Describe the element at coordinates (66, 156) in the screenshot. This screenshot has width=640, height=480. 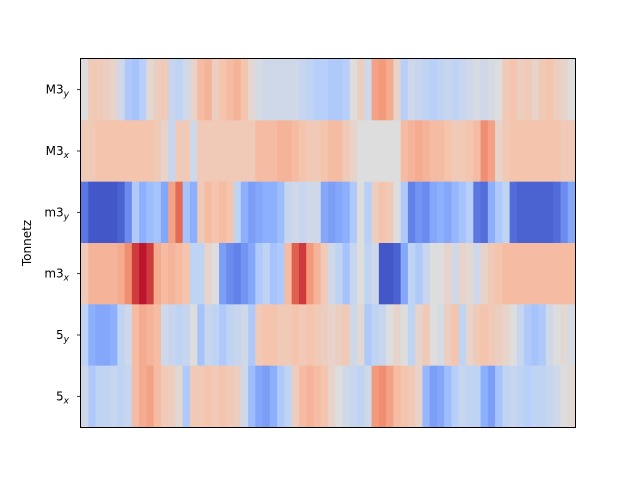
I see `y-tick-label-subscript: x` at that location.